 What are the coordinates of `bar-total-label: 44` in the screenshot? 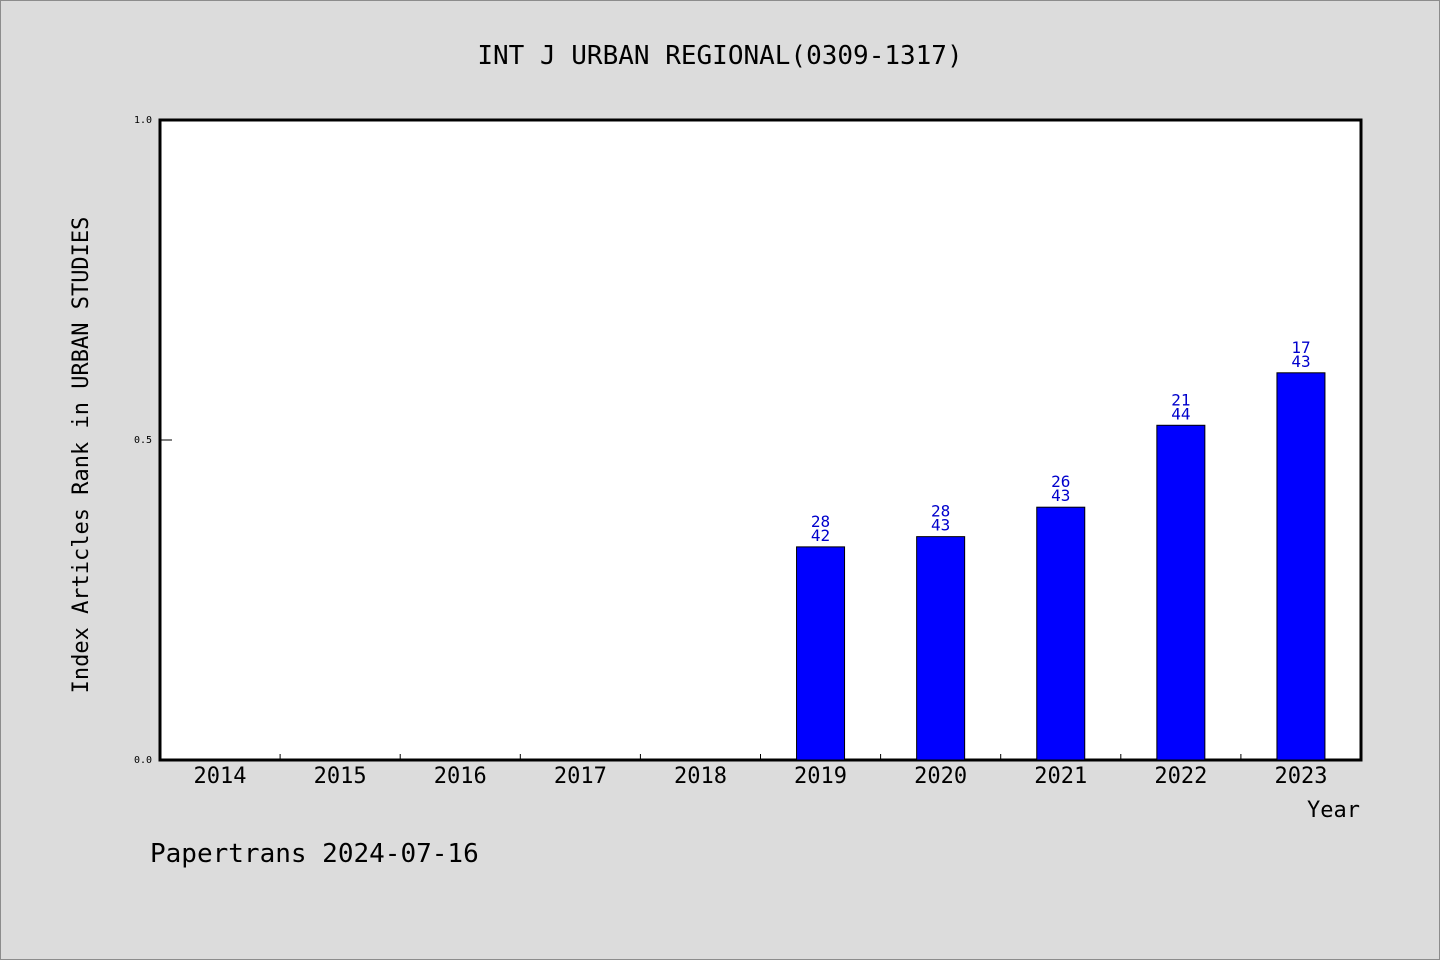 It's located at (1180, 413).